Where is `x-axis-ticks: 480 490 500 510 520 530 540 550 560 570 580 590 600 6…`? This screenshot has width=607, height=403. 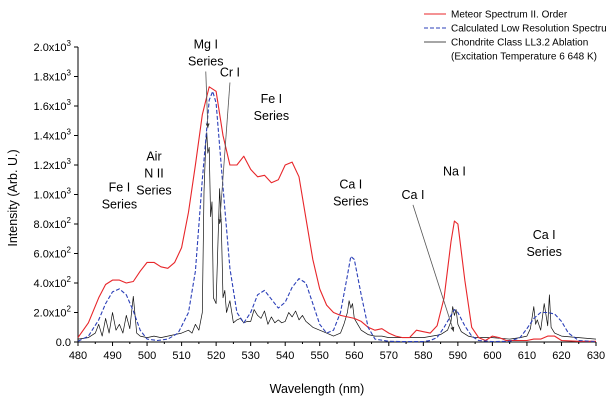
x-axis-ticks: 480 490 500 510 520 530 540 550 560 570 580 590 600 6… is located at coordinates (337, 352).